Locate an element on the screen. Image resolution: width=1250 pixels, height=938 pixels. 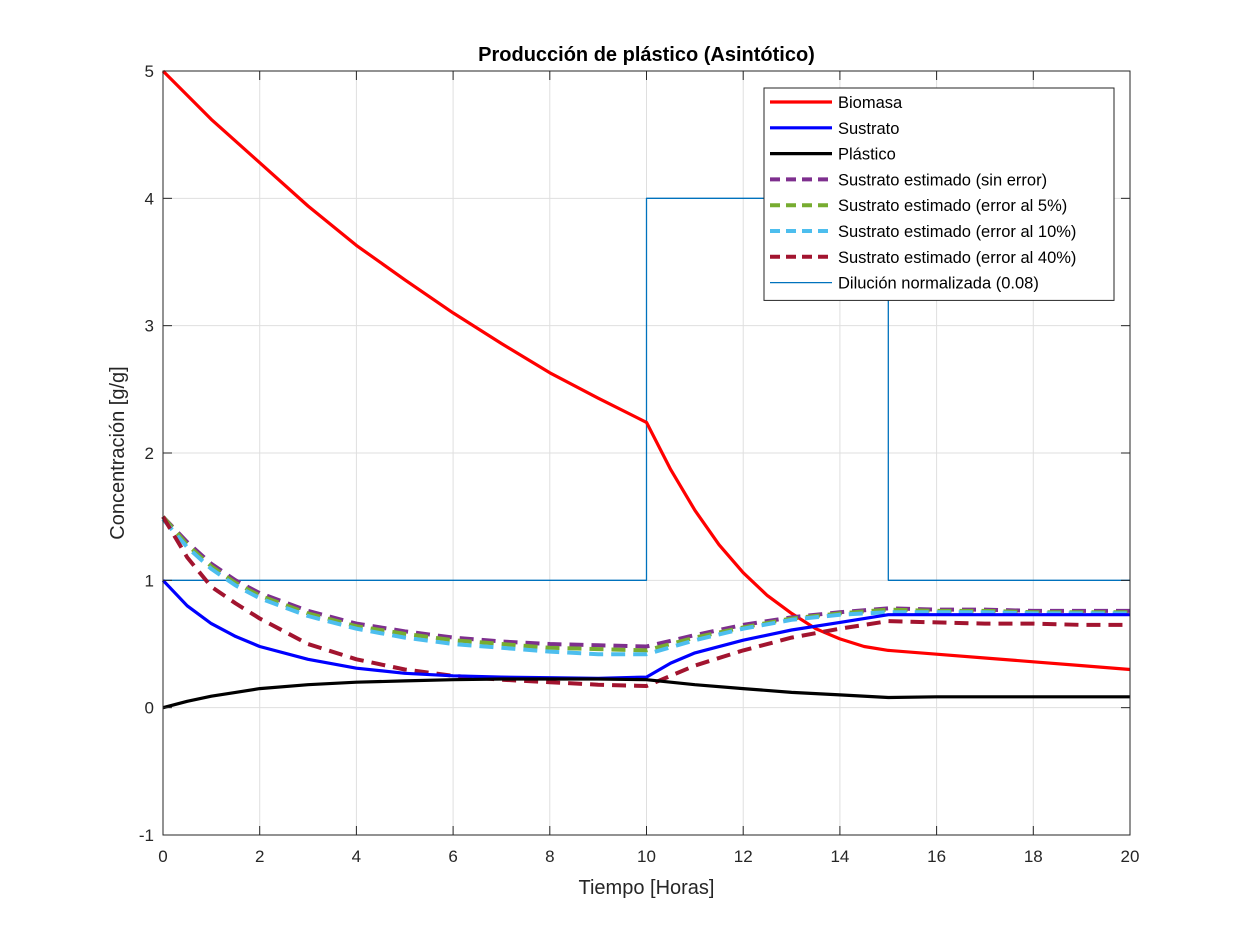
y-axis-label: Concentración [g/g] is located at coordinates (118, 452).